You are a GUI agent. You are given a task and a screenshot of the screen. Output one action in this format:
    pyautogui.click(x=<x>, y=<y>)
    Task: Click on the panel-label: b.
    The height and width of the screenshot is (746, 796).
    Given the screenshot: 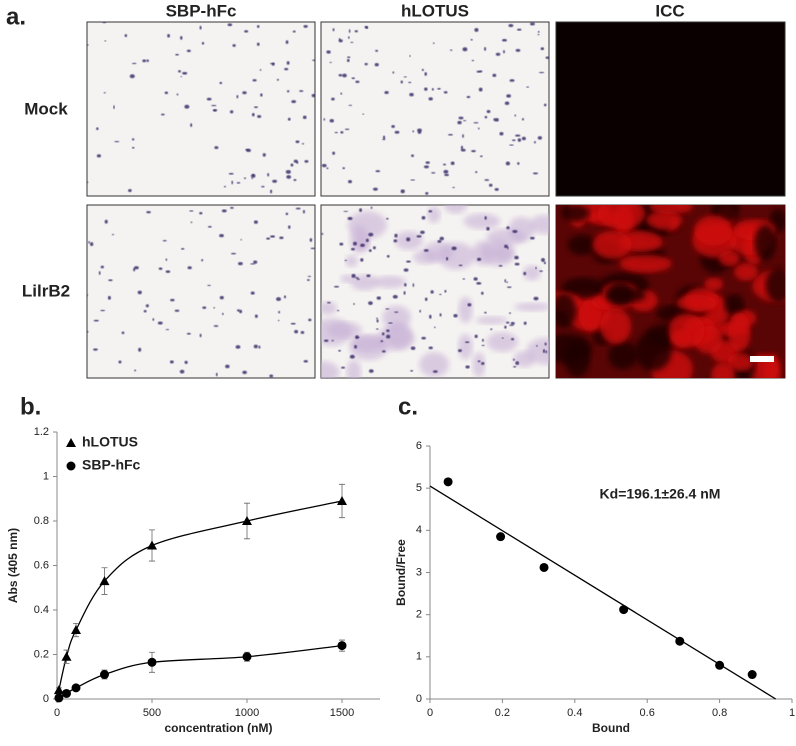 What is the action you would take?
    pyautogui.click(x=30, y=406)
    